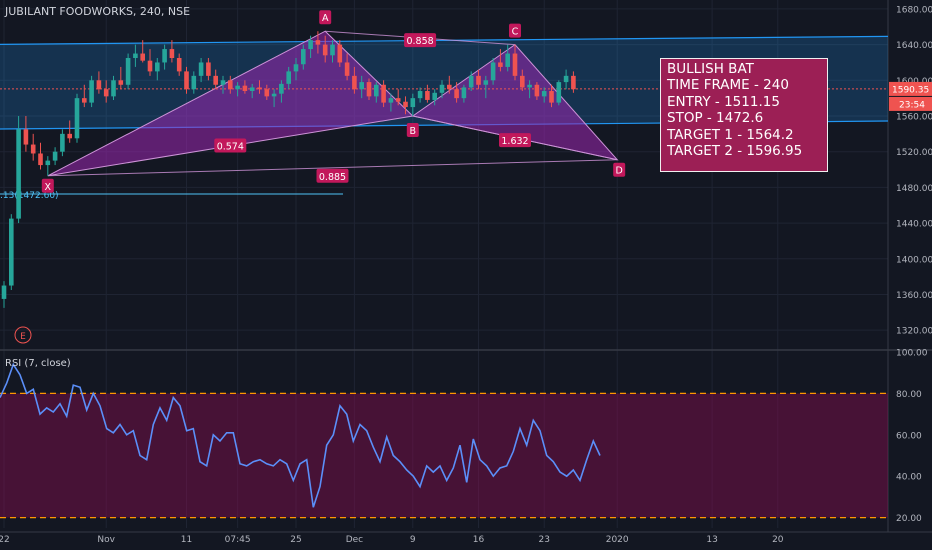 The image size is (932, 550). What do you see at coordinates (914, 260) in the screenshot?
I see `price-tick-label: 1400.00` at bounding box center [914, 260].